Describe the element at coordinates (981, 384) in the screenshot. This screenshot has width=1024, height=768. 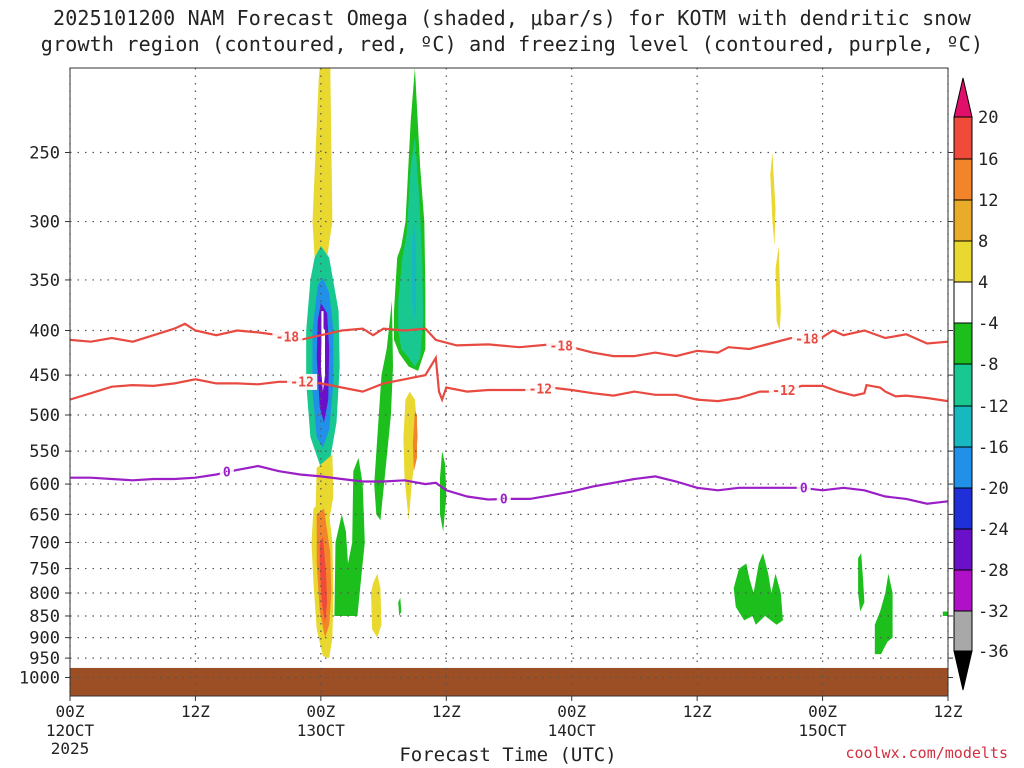
I see `omega-colorbar: 20 16 12 8 4 -4 -8 -12 -16 -20 -24 -28 -32 -36` at that location.